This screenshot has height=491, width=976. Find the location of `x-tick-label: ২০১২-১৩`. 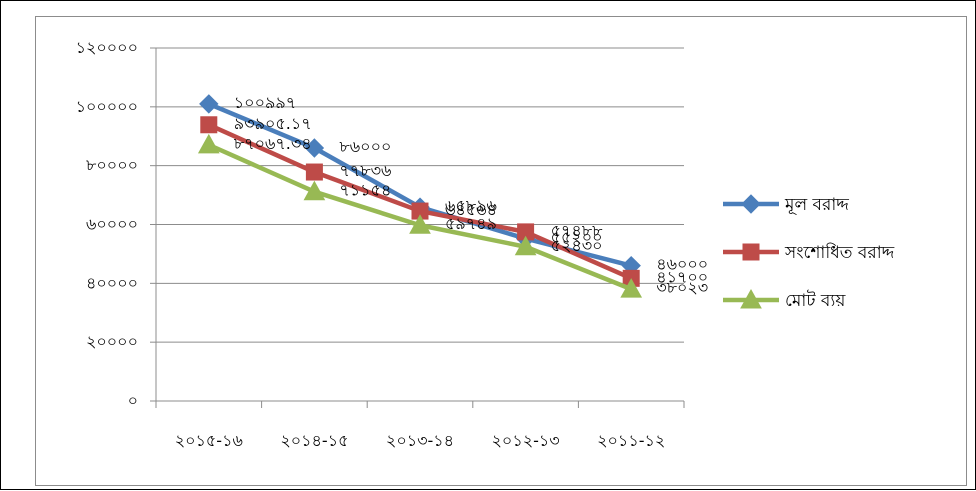

x-tick-label: ২০১২-১৩ is located at coordinates (526, 440).